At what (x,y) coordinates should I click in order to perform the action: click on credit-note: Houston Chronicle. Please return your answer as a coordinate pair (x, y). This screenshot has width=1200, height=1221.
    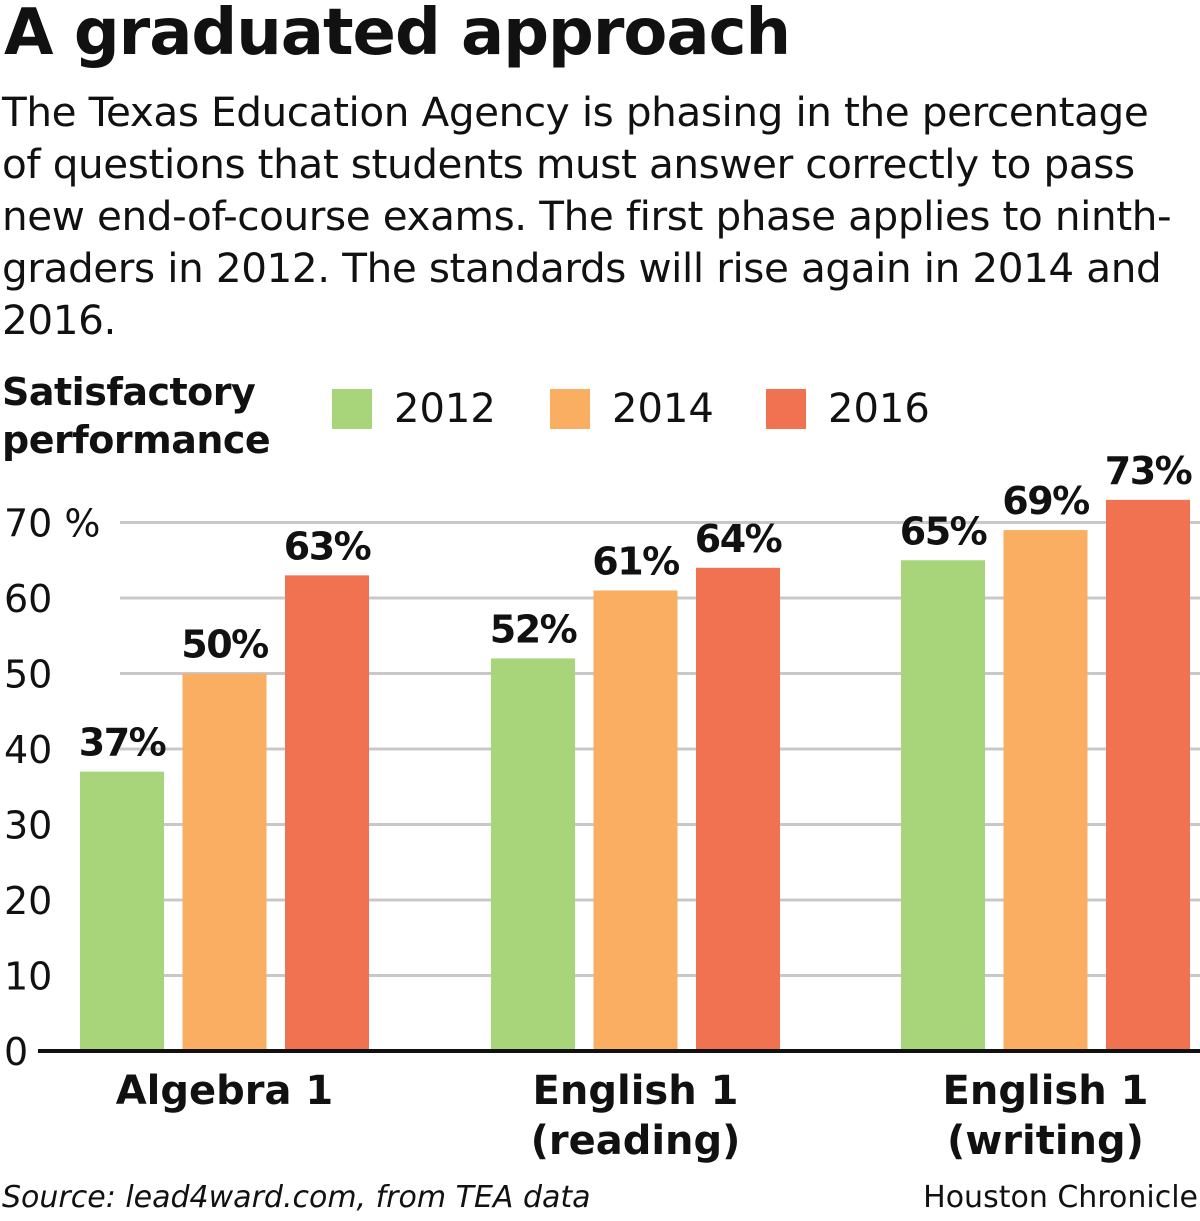
    Looking at the image, I should click on (1060, 1197).